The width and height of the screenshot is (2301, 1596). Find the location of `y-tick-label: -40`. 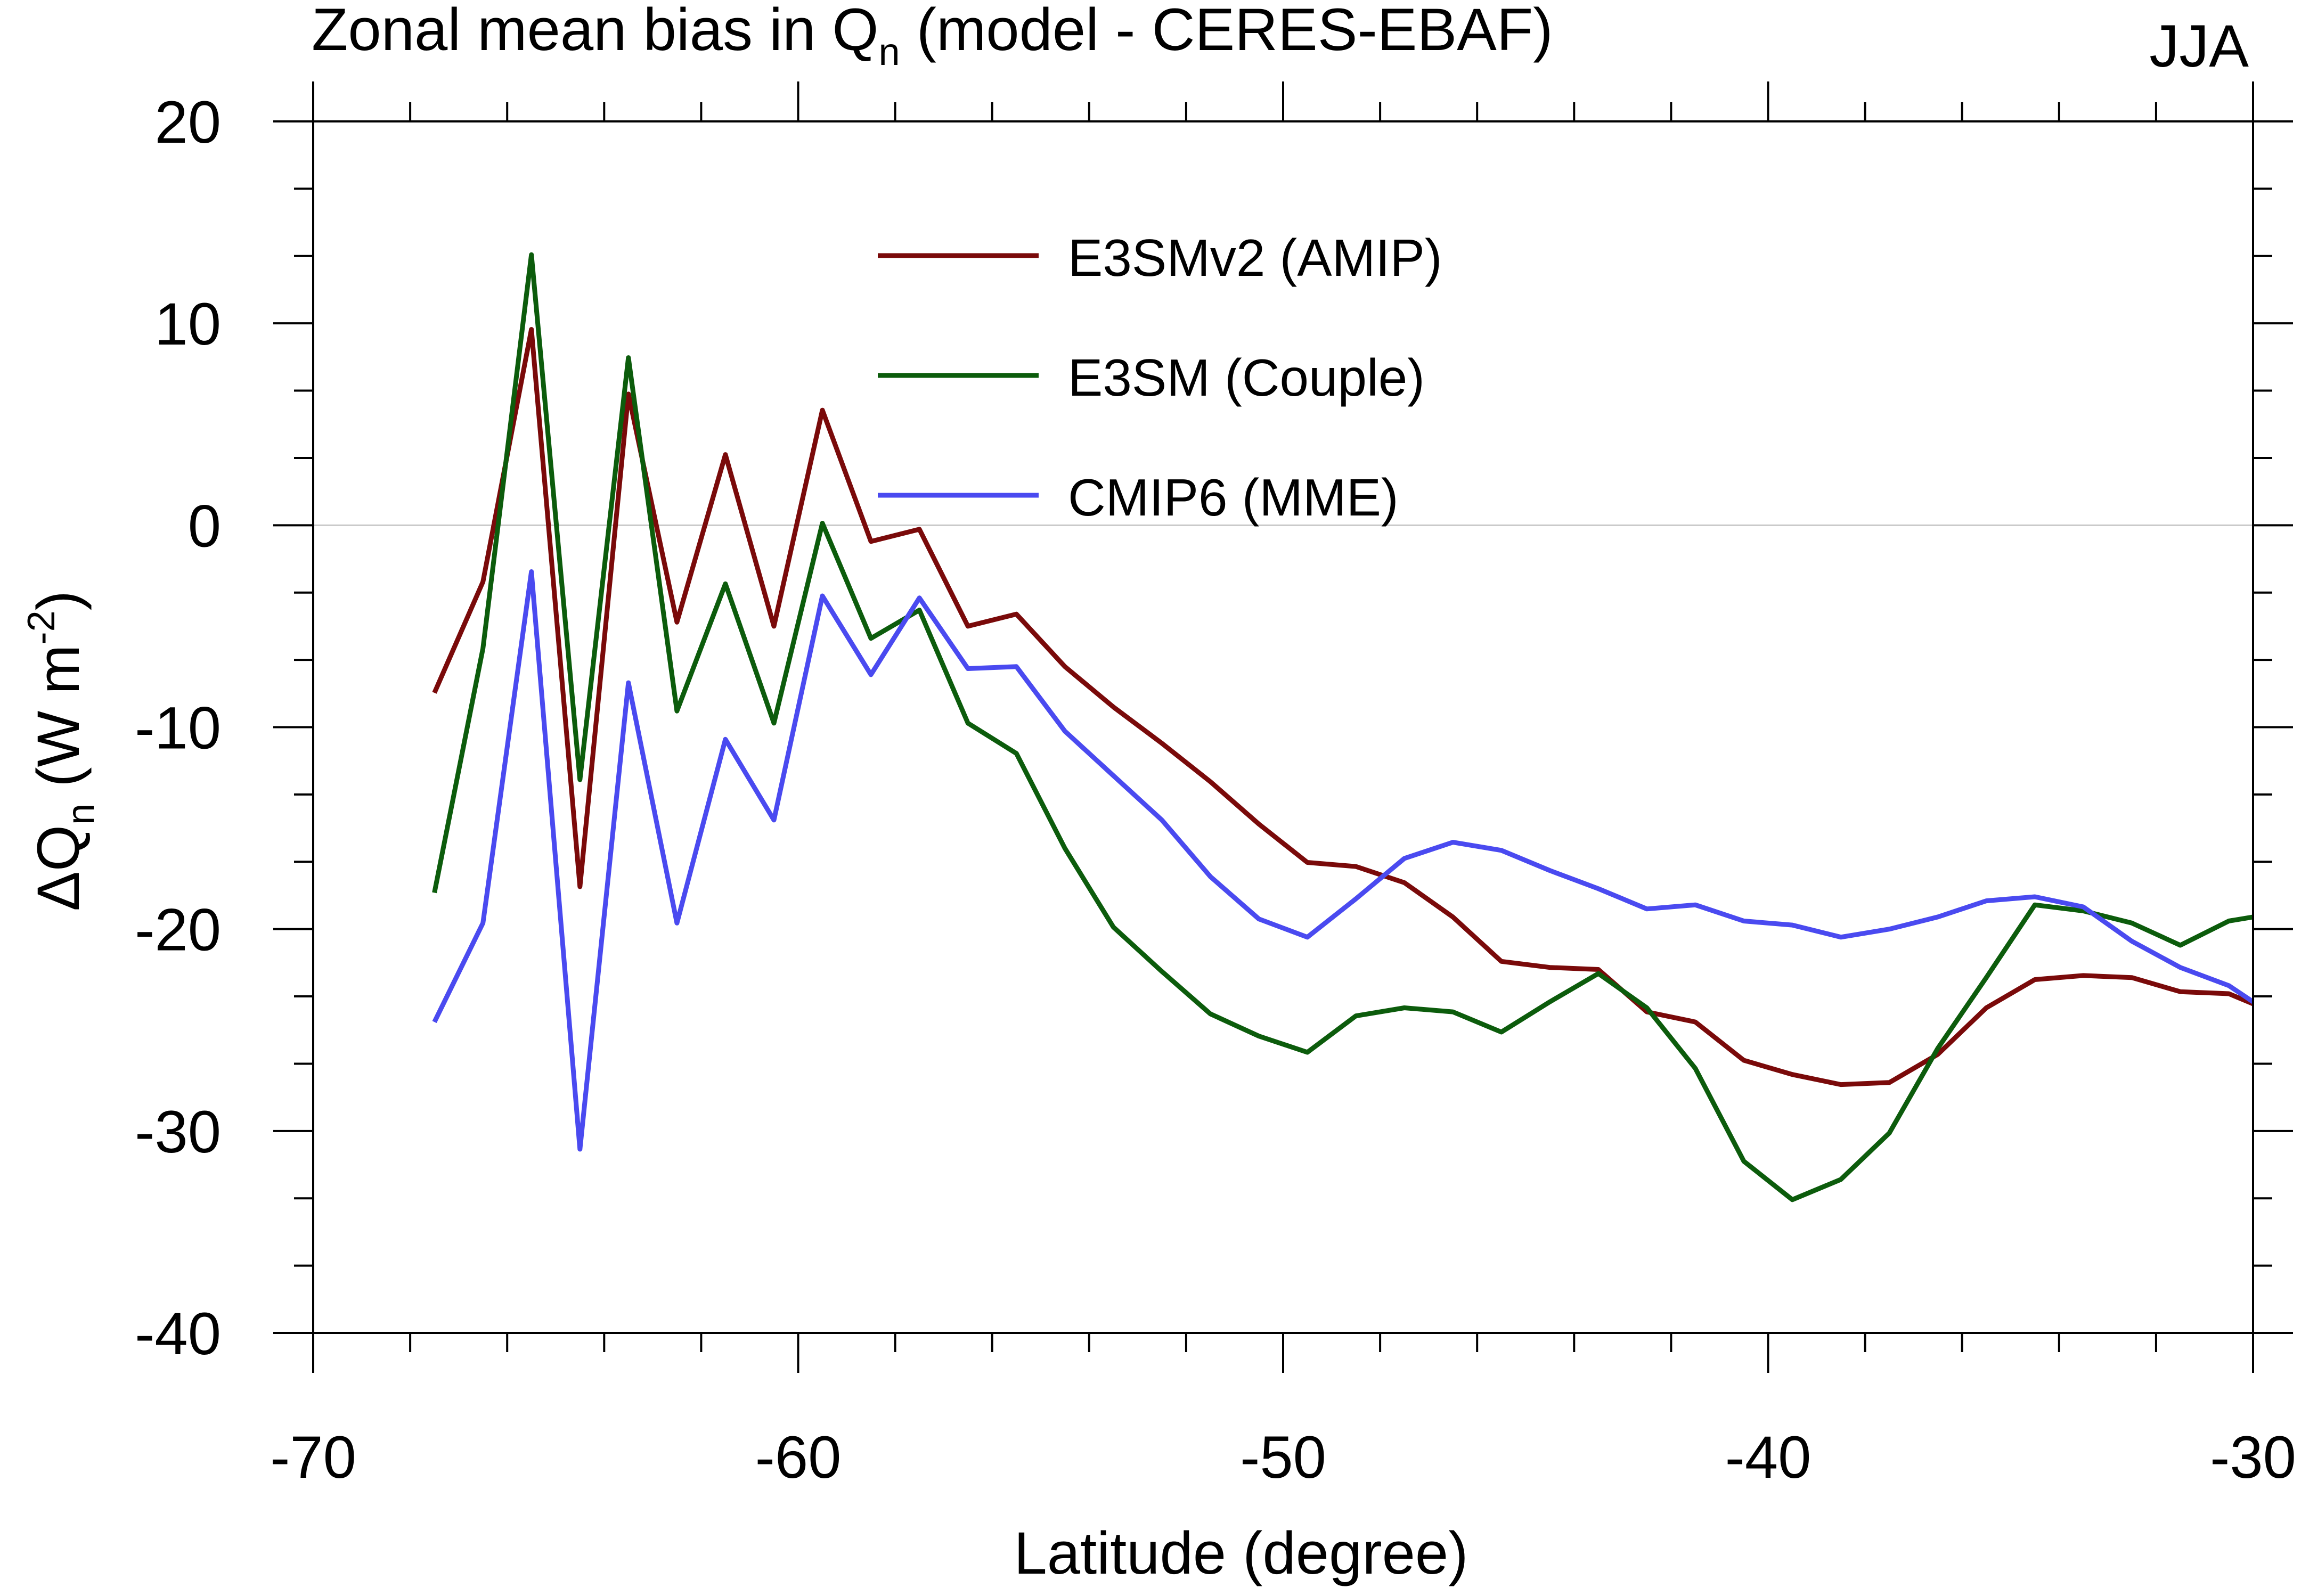

y-tick-label: -40 is located at coordinates (178, 1333).